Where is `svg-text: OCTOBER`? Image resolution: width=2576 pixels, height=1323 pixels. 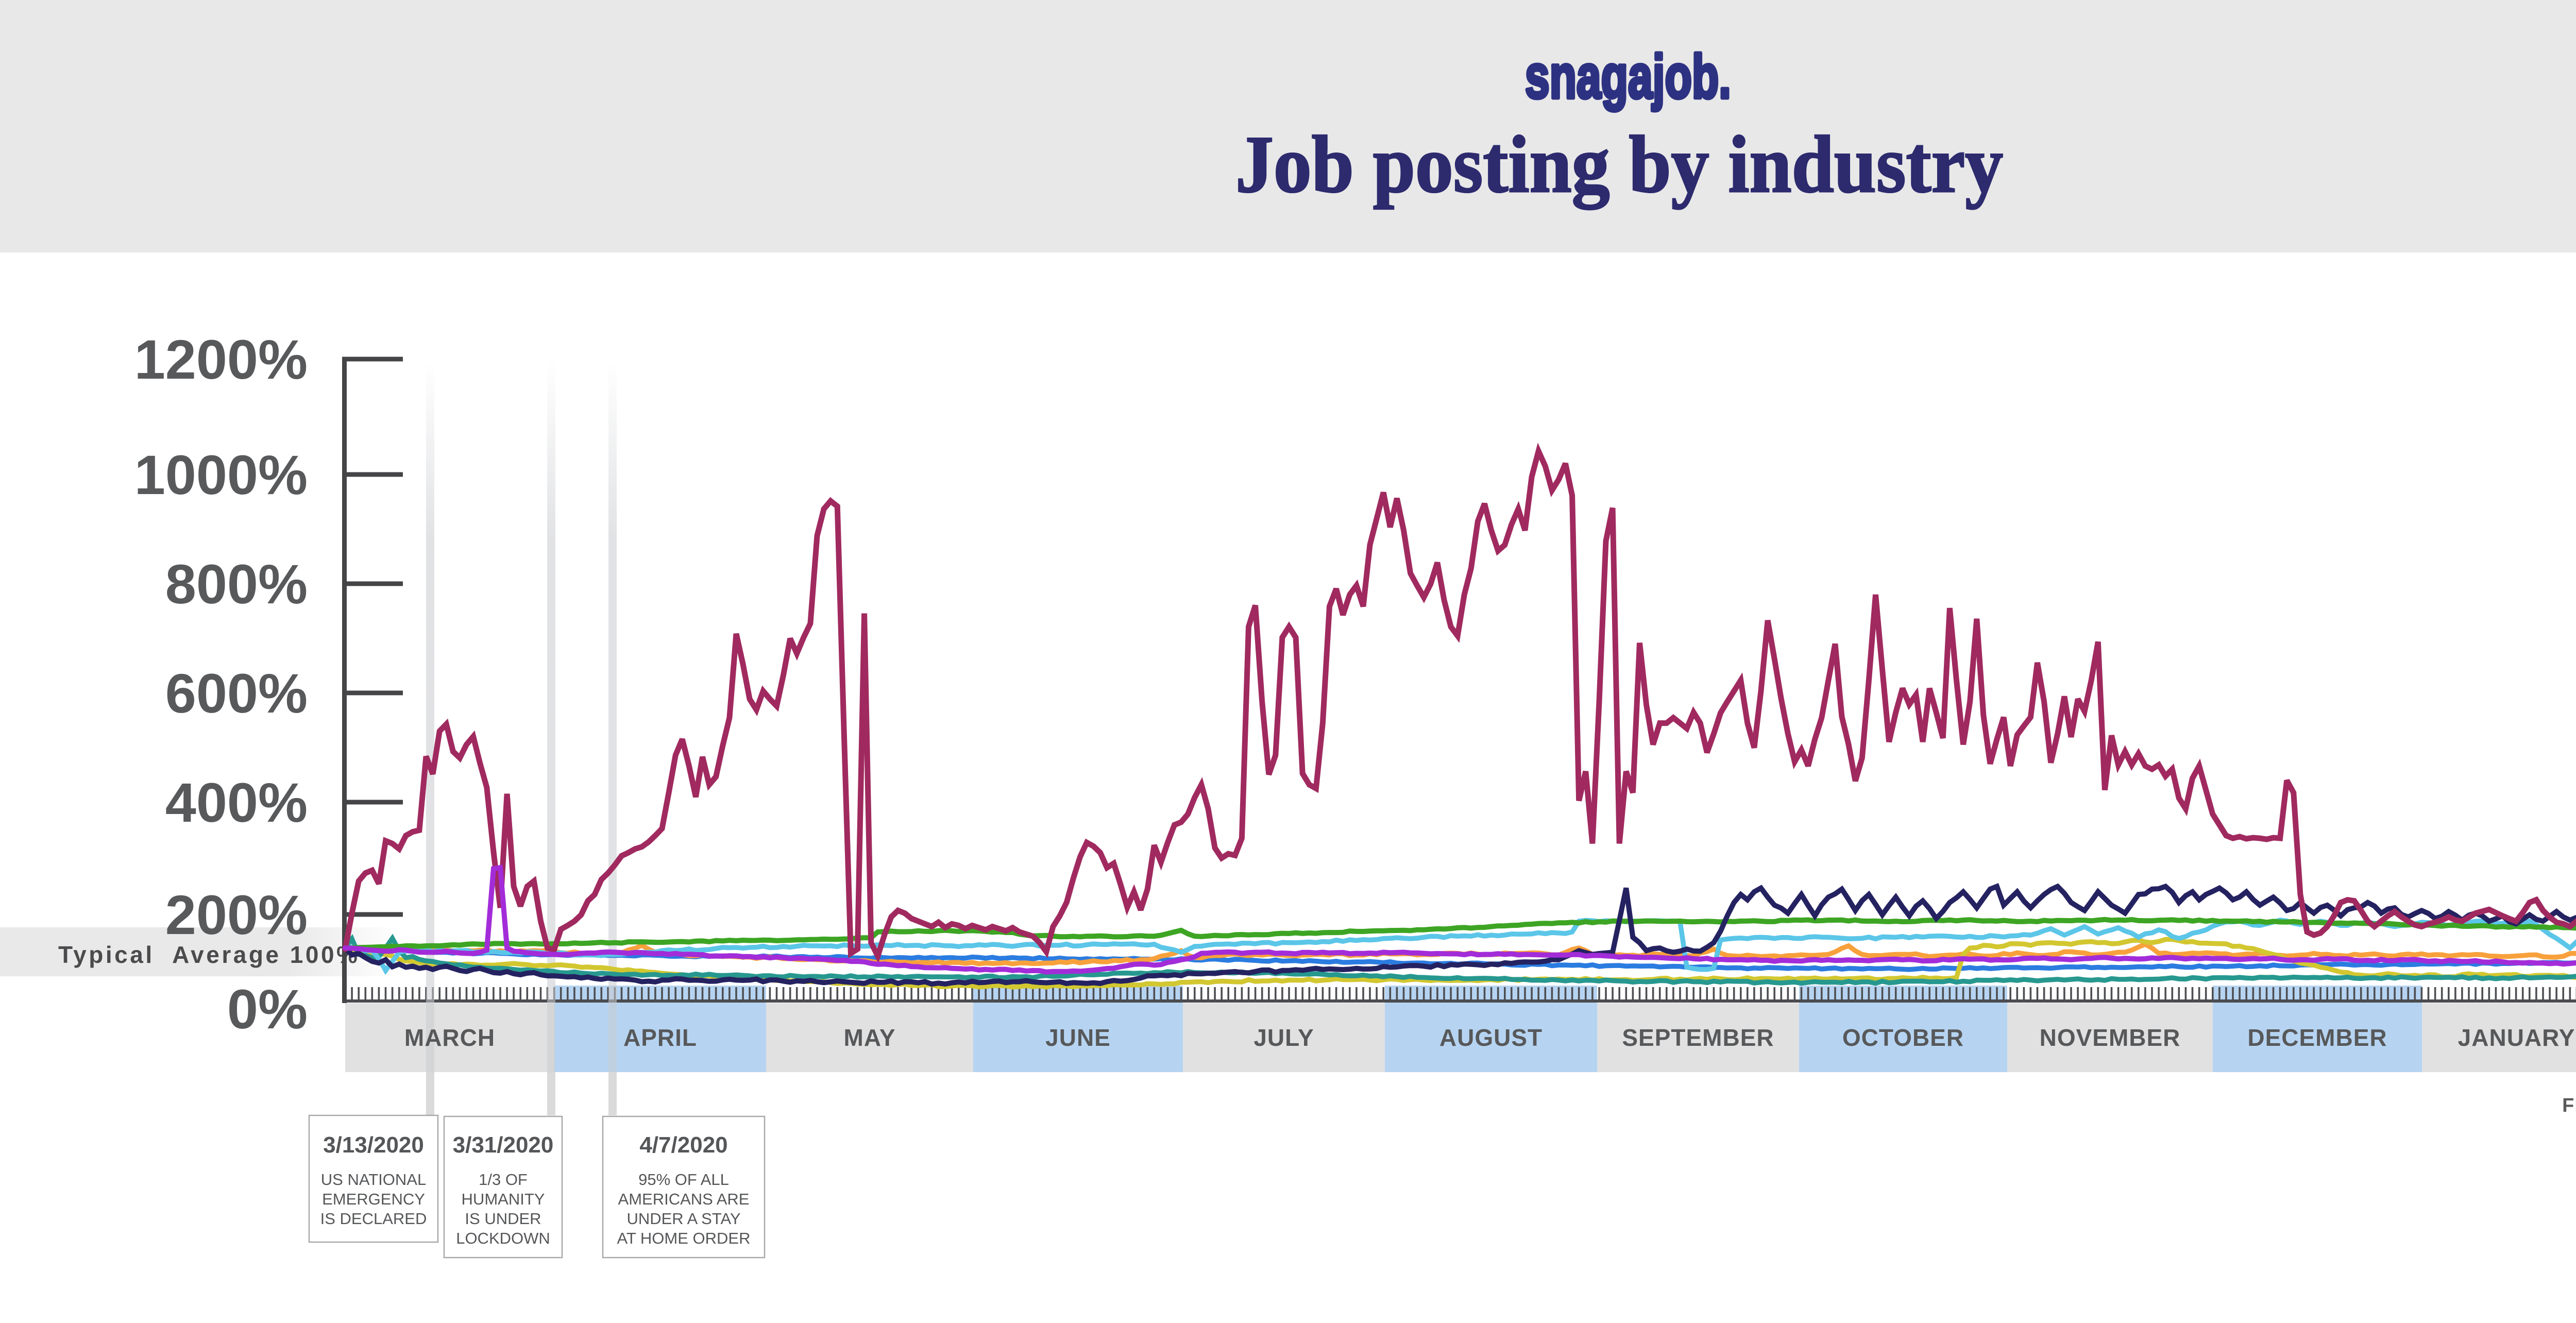
svg-text: OCTOBER is located at coordinates (1903, 1037).